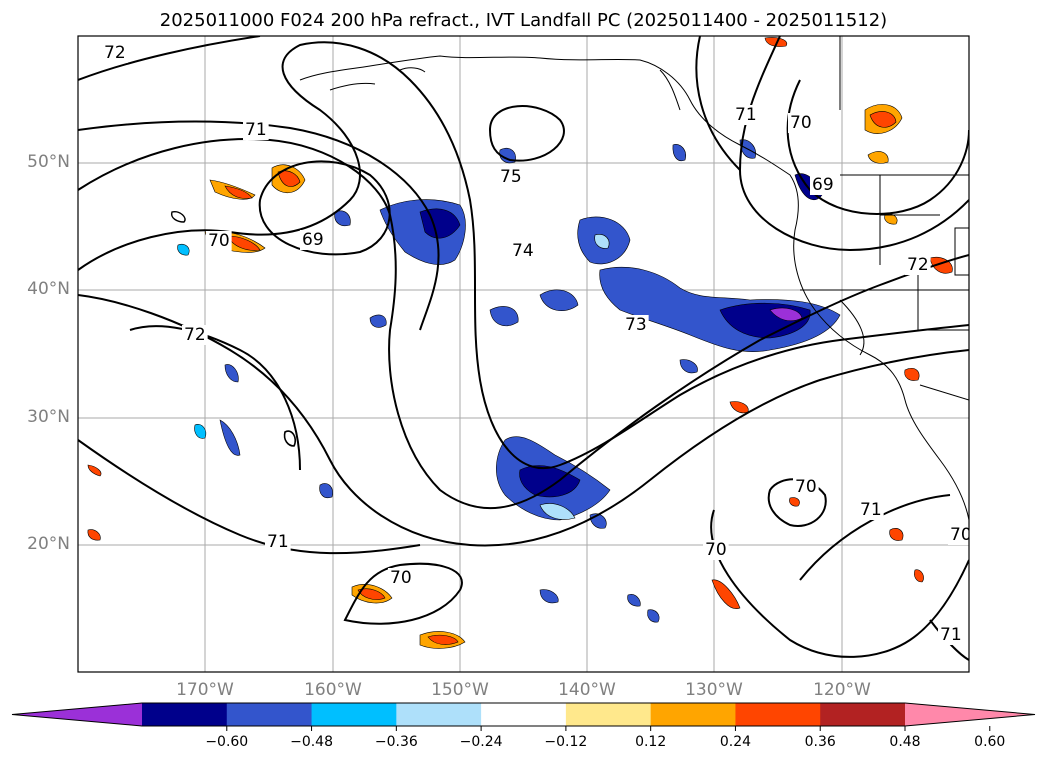 The height and width of the screenshot is (765, 1047). I want to click on colorbar-outline, so click(523, 714).